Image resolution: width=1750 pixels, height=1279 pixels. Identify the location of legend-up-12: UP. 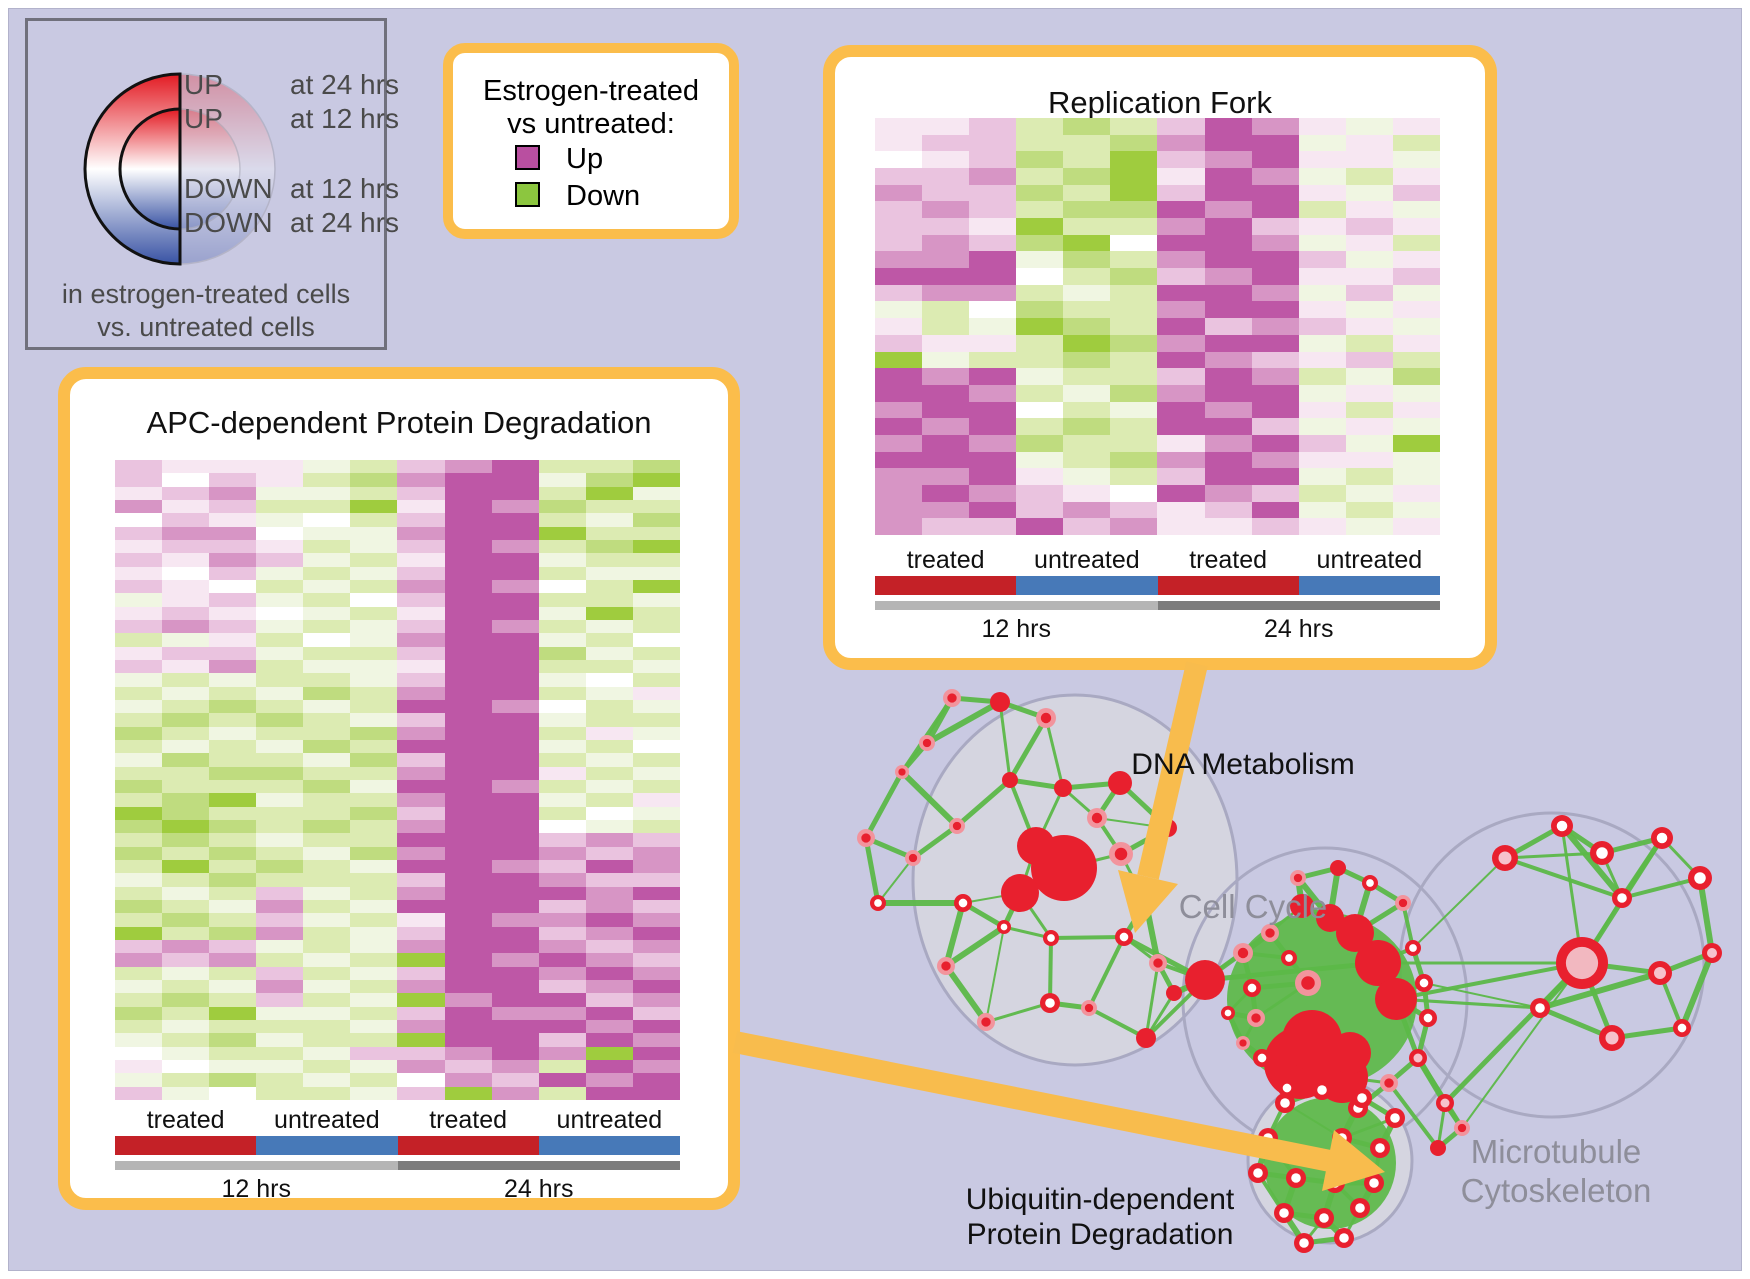
(203, 118).